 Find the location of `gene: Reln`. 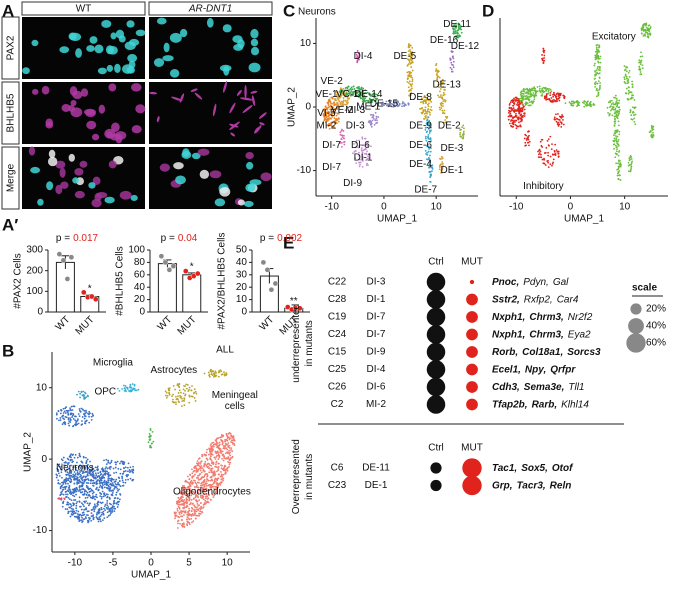

gene: Reln is located at coordinates (561, 485).